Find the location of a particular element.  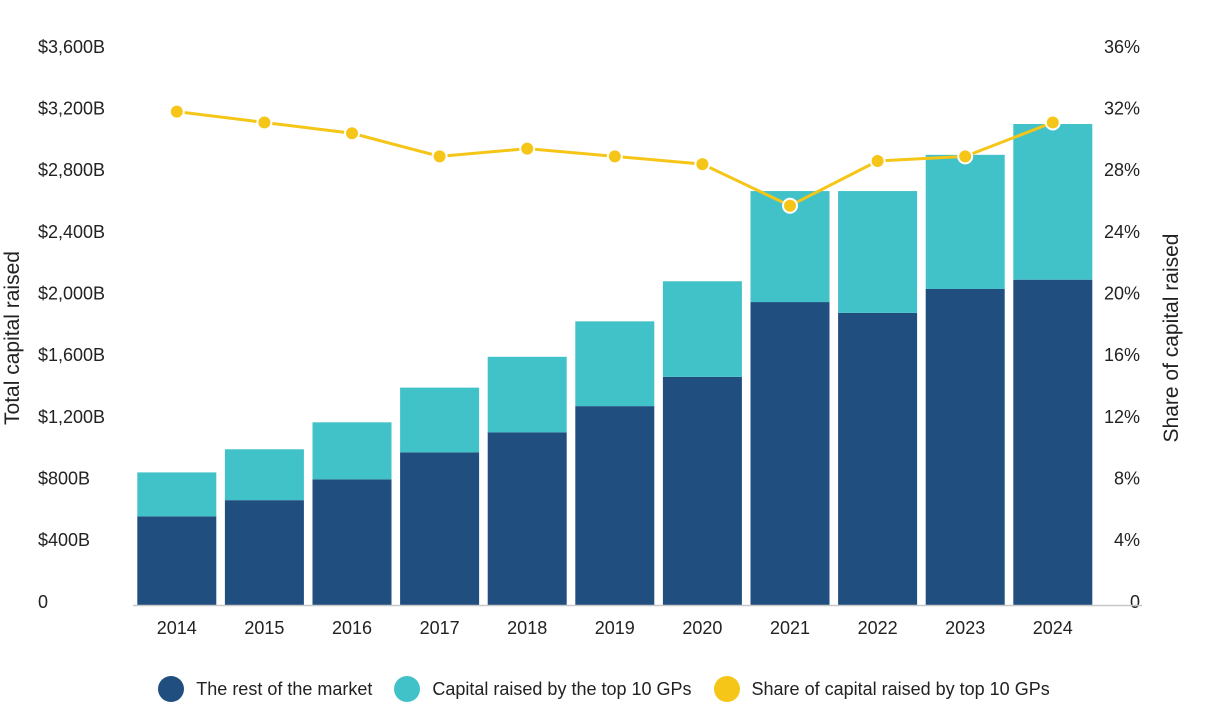

x-tick-label: 2016 is located at coordinates (352, 628).